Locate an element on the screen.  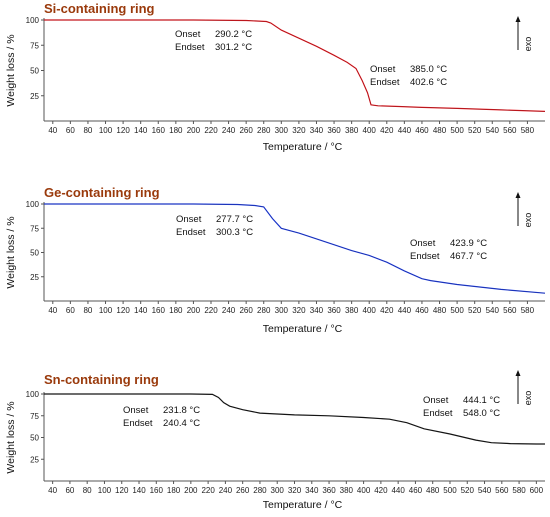
onset-value: 231.8 °C is located at coordinates (181, 410).